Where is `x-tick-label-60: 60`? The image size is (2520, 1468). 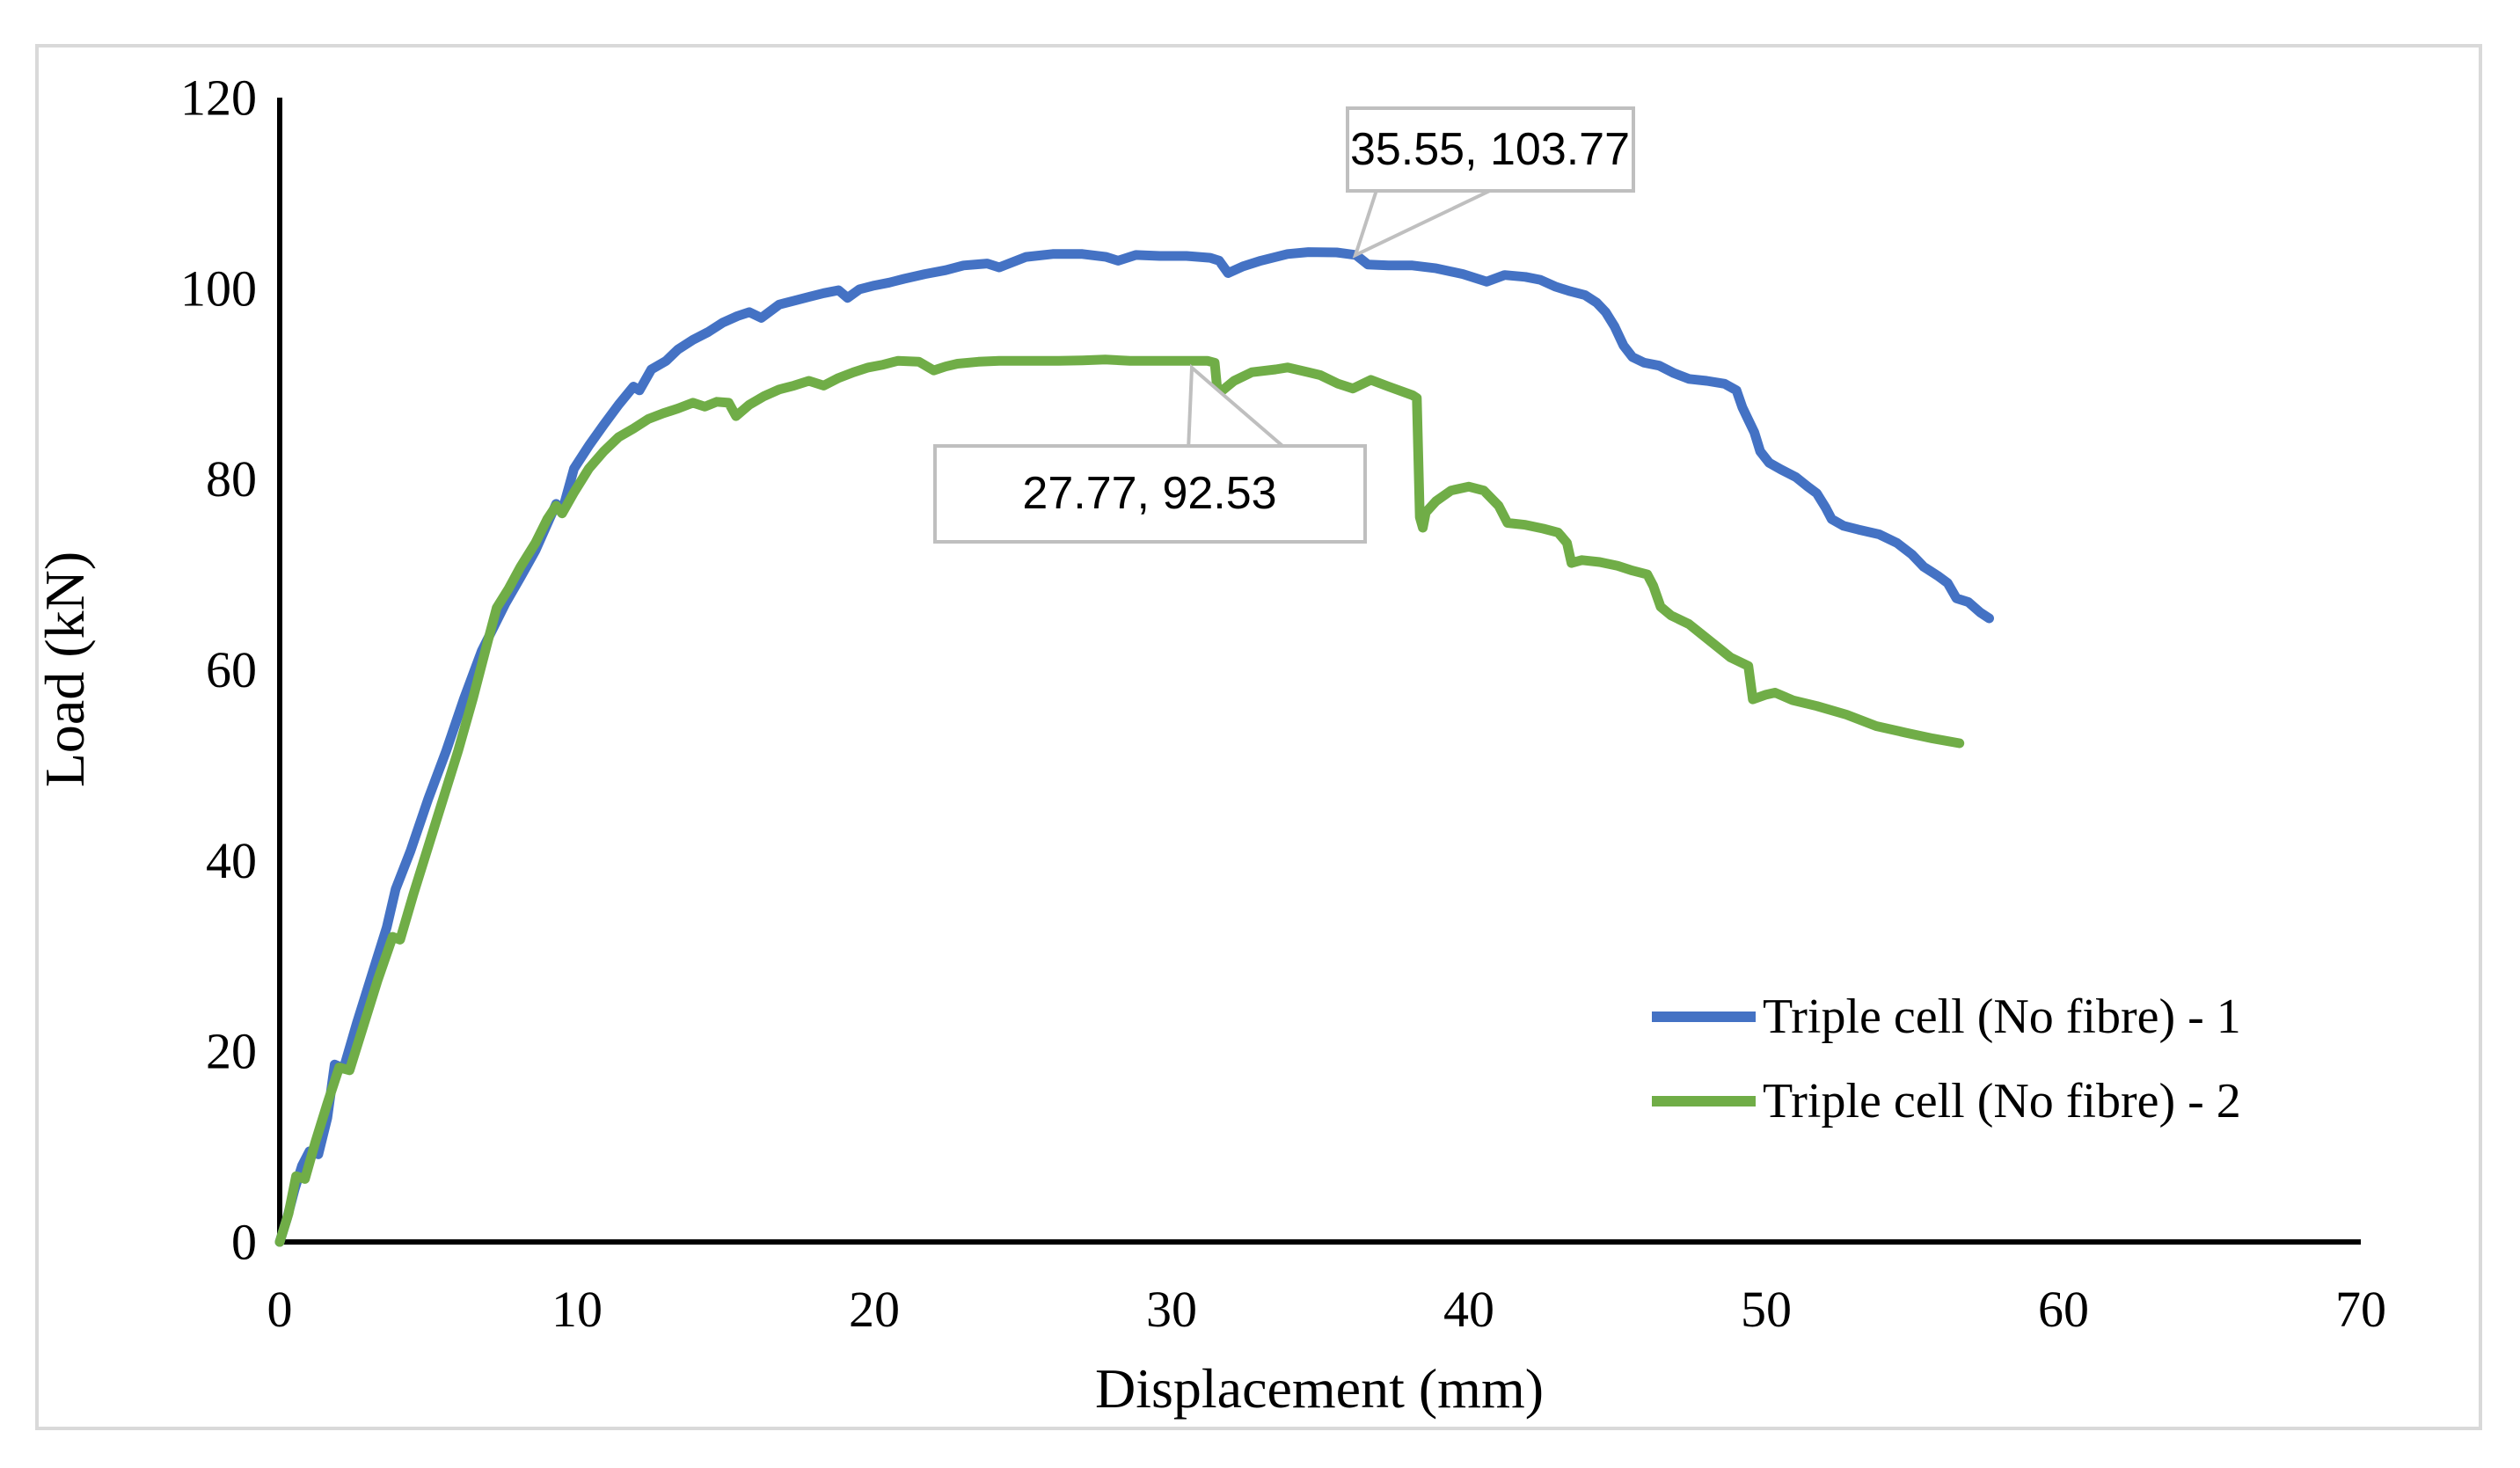
x-tick-label-60: 60 is located at coordinates (2063, 1309).